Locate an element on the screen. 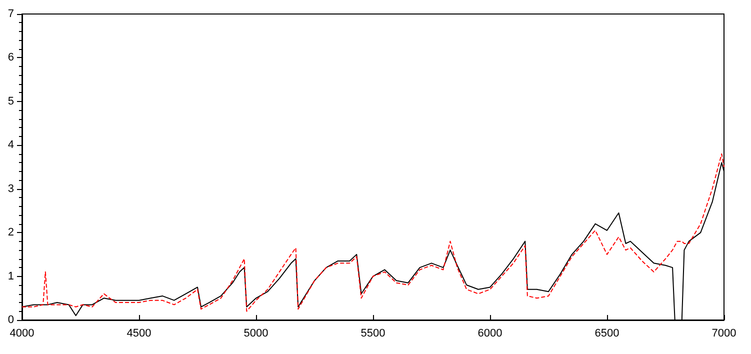 This screenshot has height=354, width=751. x-tick-label: 4500 is located at coordinates (139, 334).